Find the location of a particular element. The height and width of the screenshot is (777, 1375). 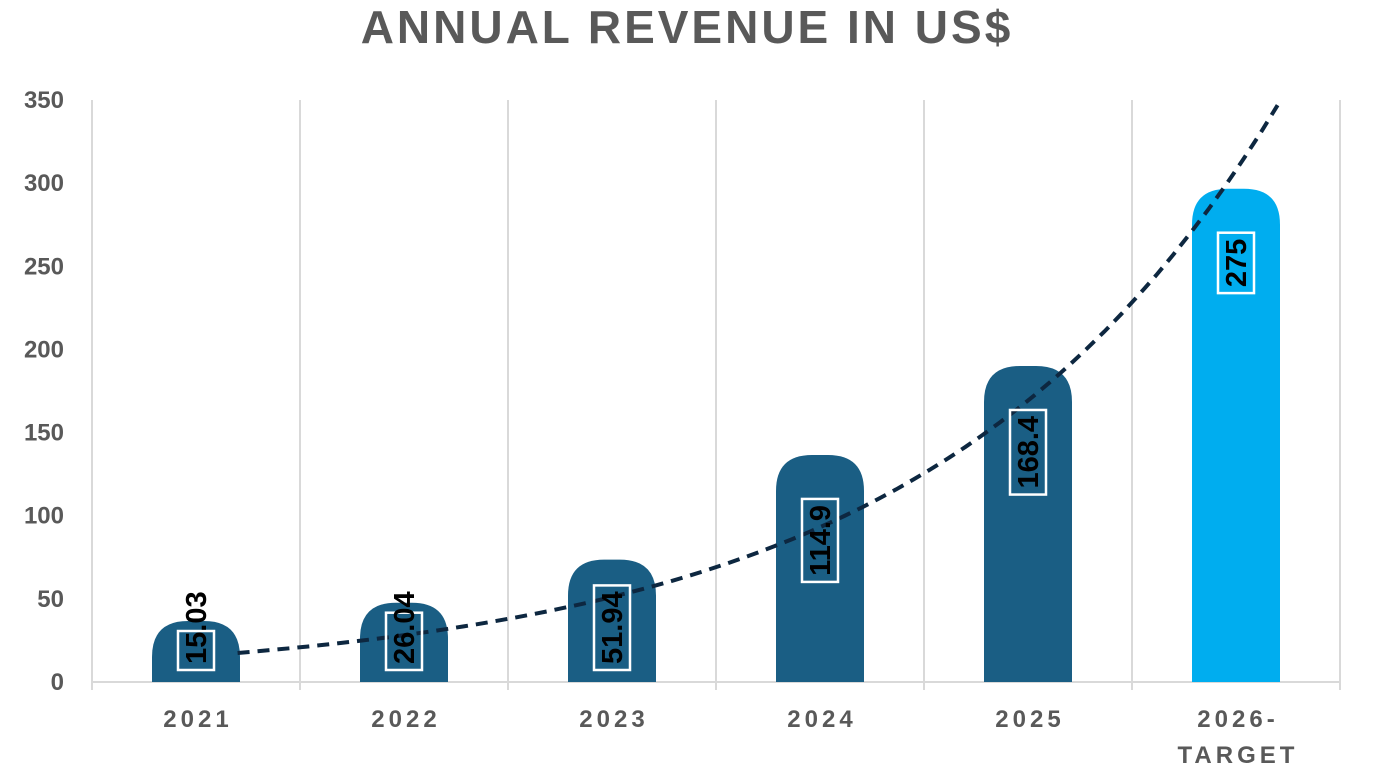

y-tick-label: 350 is located at coordinates (44, 100).